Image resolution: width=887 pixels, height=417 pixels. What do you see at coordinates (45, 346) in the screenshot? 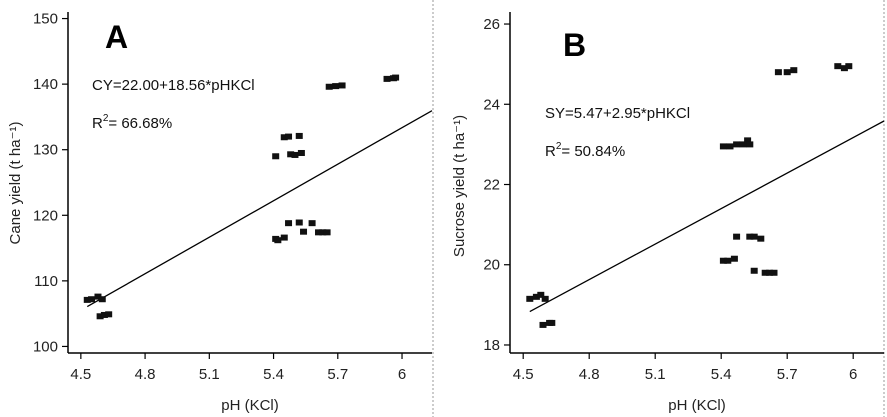
I see `y-tick-label: 100` at bounding box center [45, 346].